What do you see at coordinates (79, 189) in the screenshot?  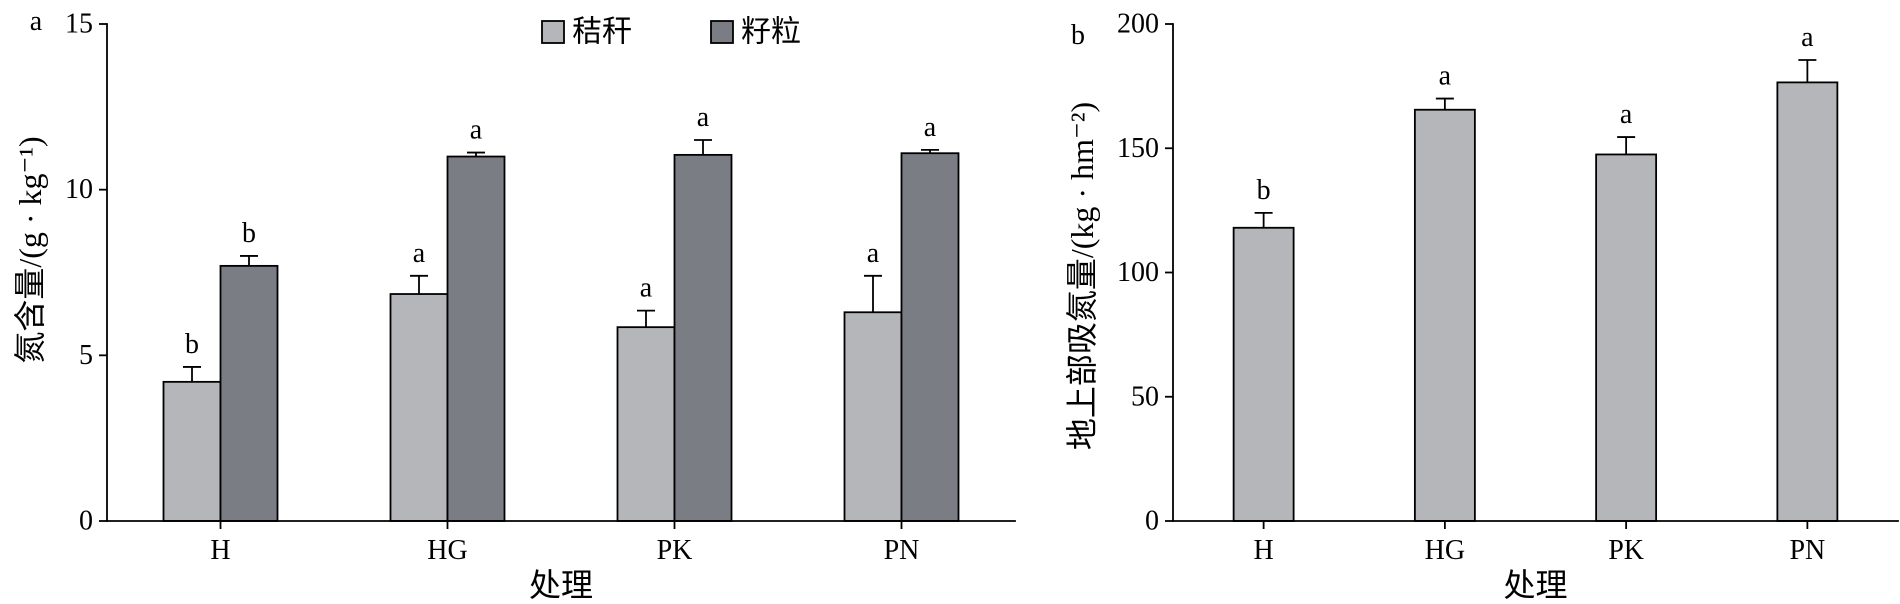 I see `y-tick-label: 10` at bounding box center [79, 189].